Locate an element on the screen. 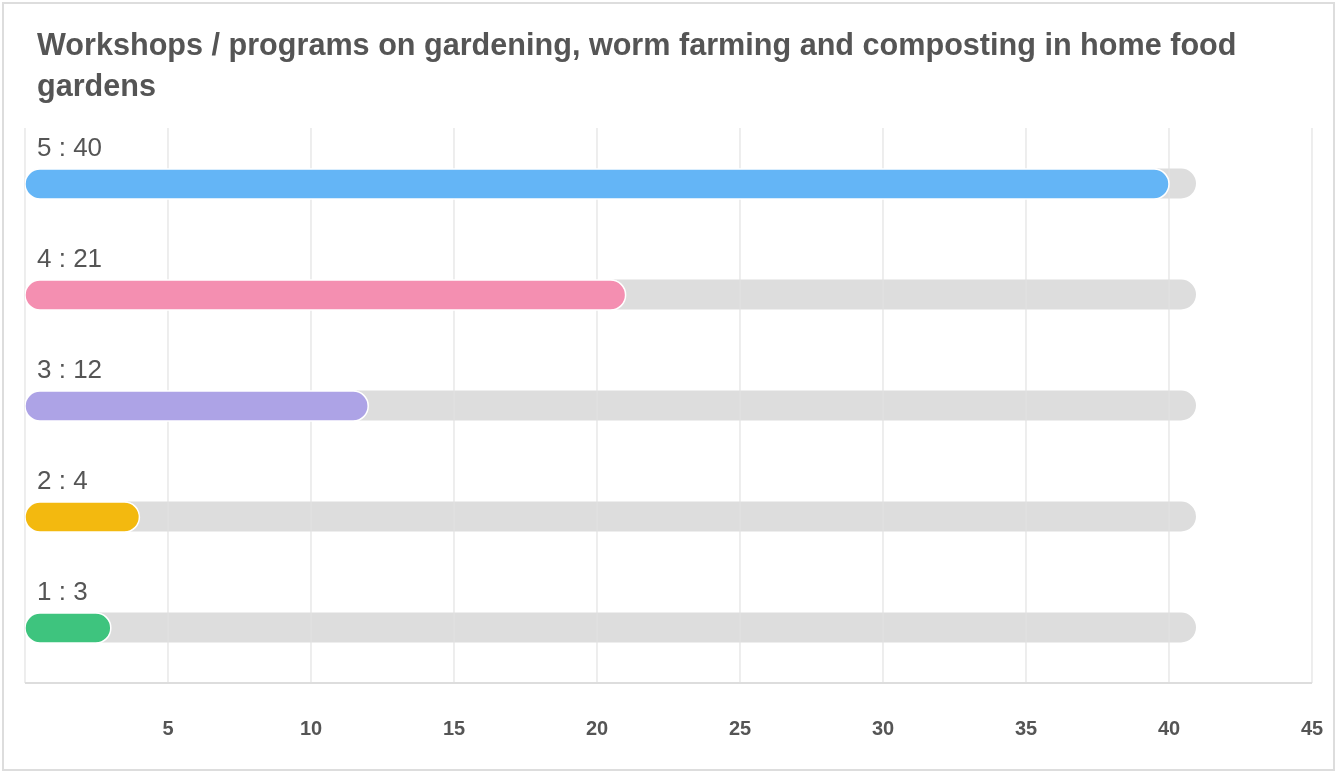 The height and width of the screenshot is (771, 1337). x-tick-label: 35 is located at coordinates (1026, 728).